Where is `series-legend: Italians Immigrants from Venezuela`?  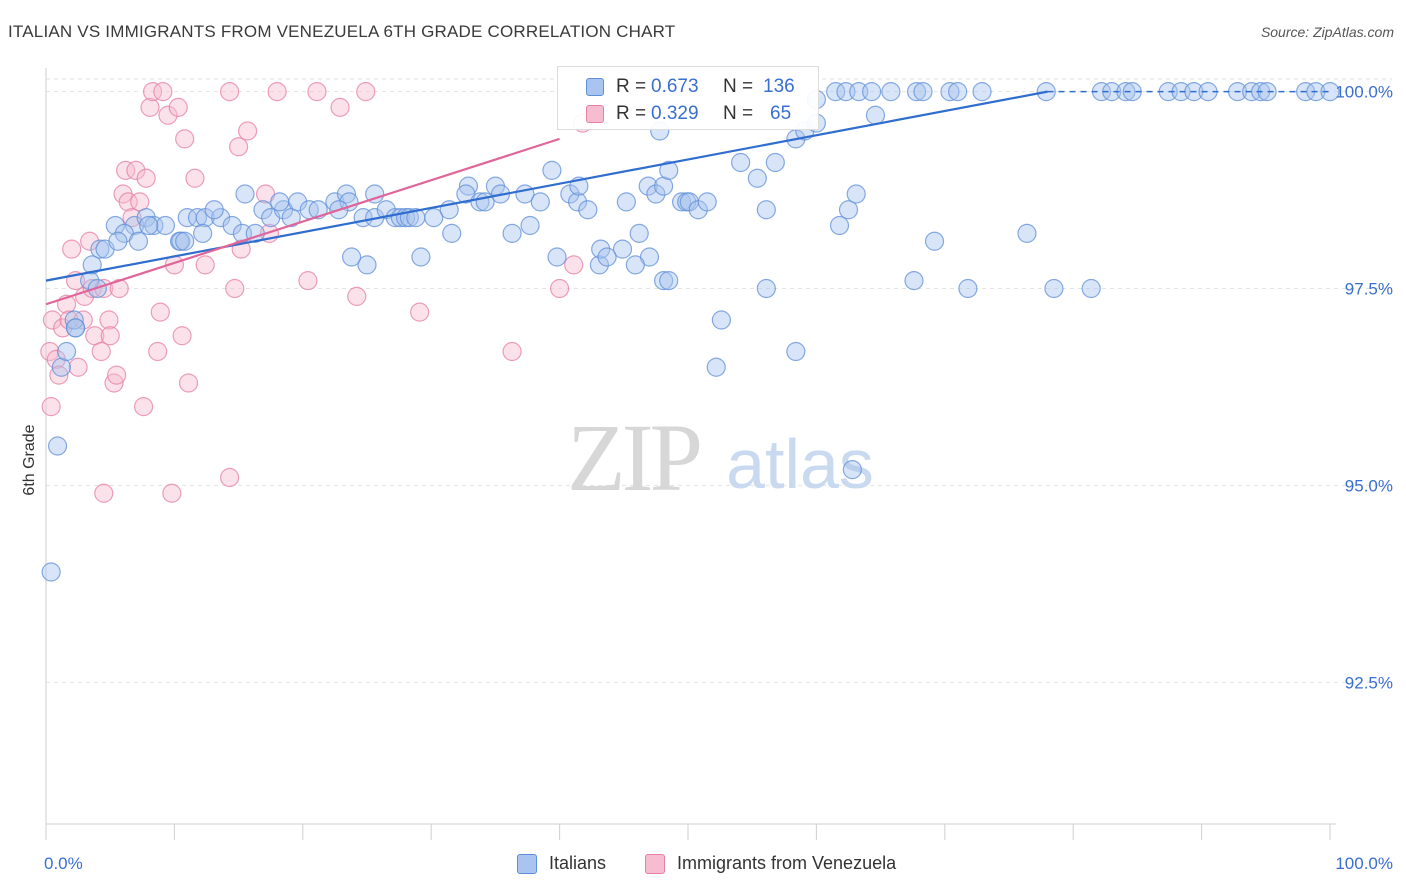 series-legend: Italians Immigrants from Venezuela is located at coordinates (703, 864).